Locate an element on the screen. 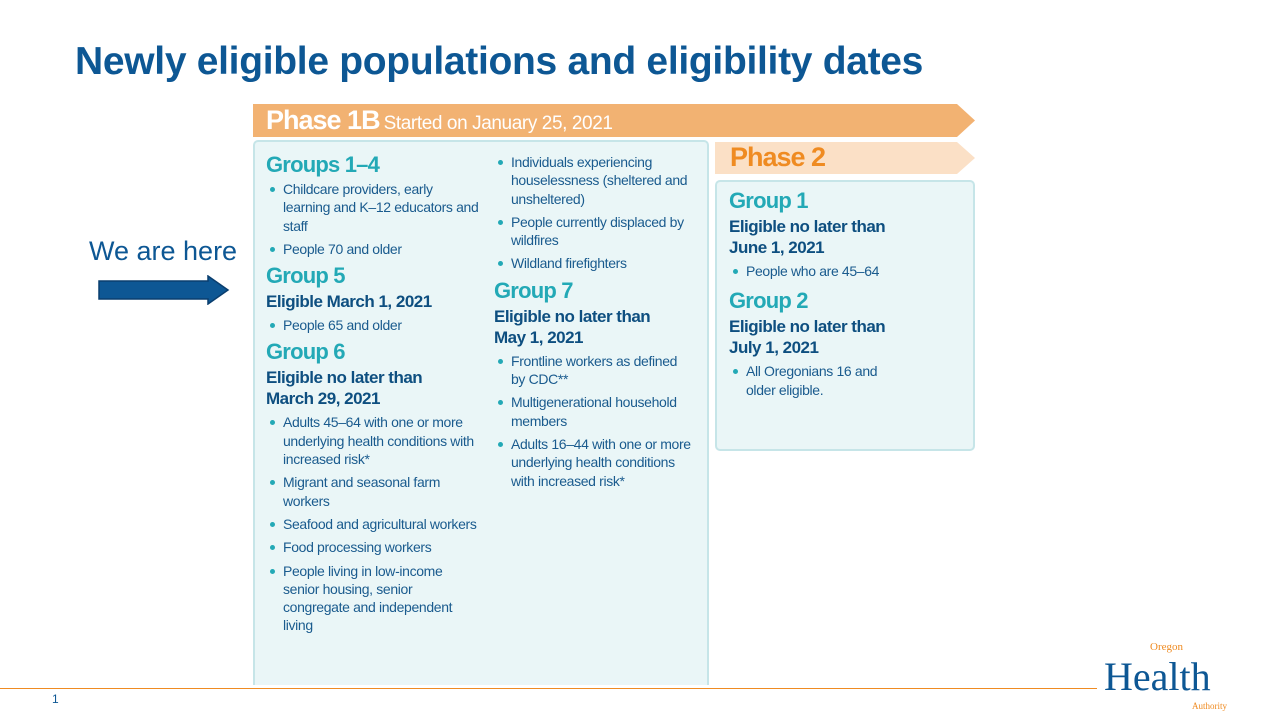 This screenshot has height=720, width=1280. list-item: People currently displaced by wildfires is located at coordinates (594, 231).